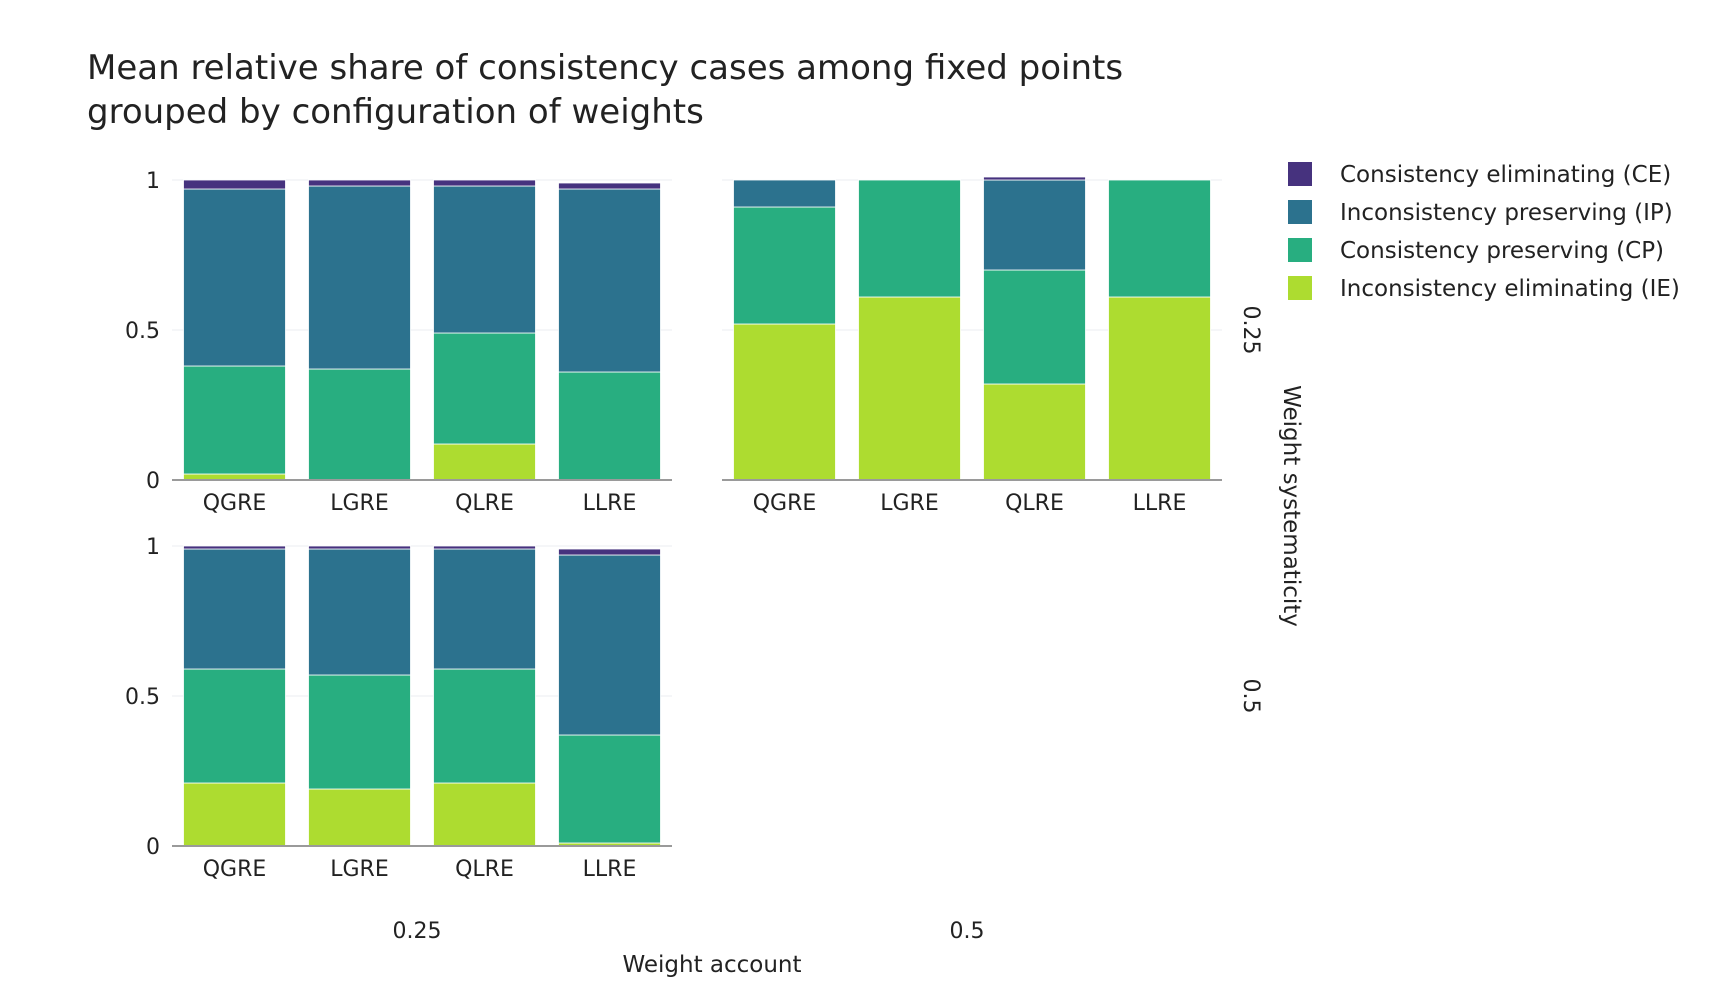 This screenshot has width=1720, height=1000. I want to click on right-axis-title: Weight systematicity, so click(1291, 506).